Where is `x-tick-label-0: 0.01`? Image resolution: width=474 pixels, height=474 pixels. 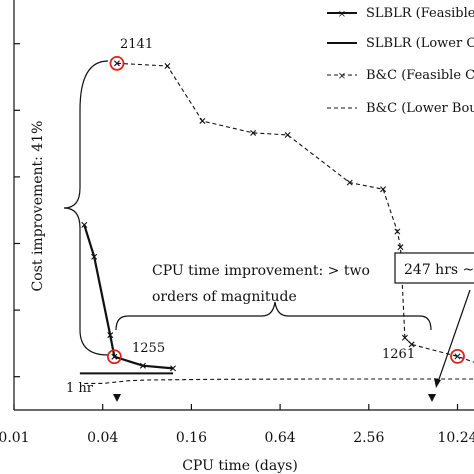 x-tick-label-0: 0.01 is located at coordinates (15, 438).